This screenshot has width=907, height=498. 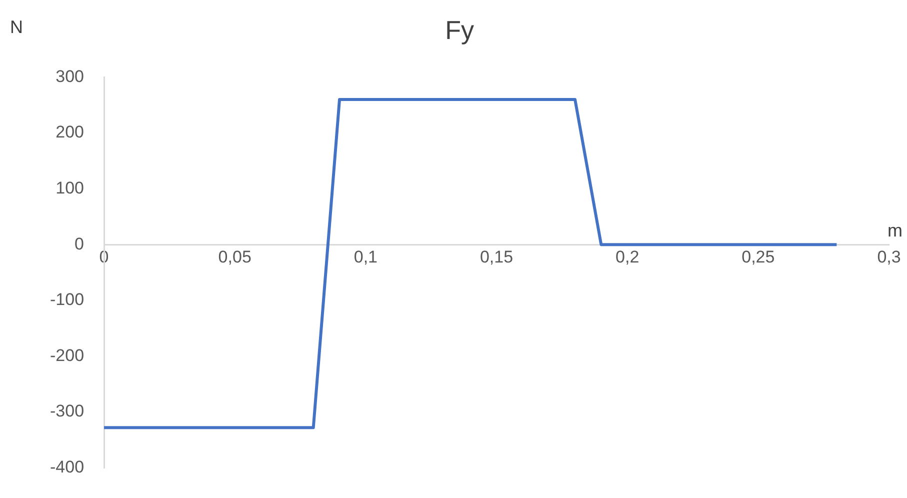 I want to click on y-tick-label: -100, so click(x=67, y=300).